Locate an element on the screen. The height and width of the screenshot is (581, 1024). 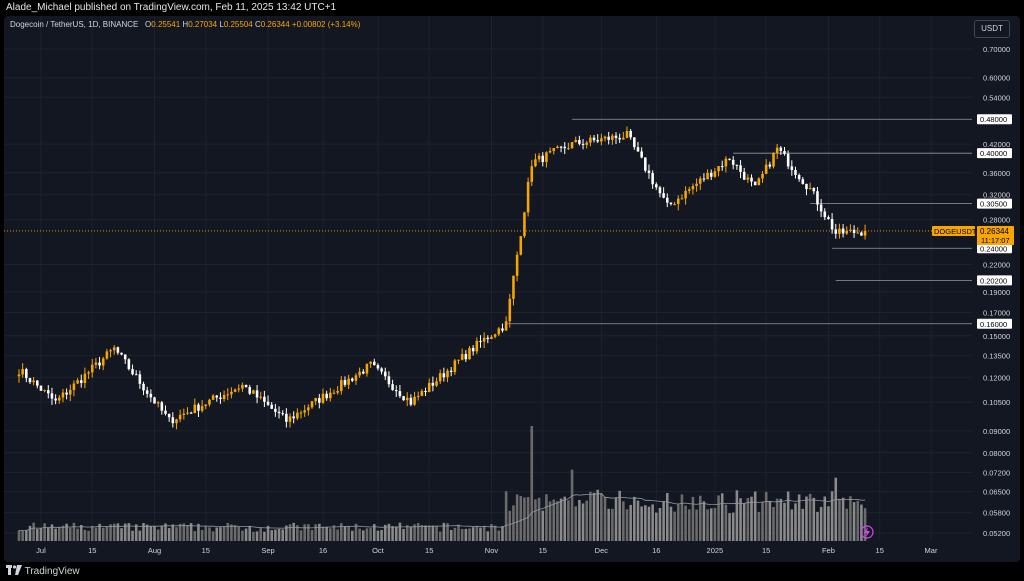
tradingview-logo-icon is located at coordinates (14, 571).